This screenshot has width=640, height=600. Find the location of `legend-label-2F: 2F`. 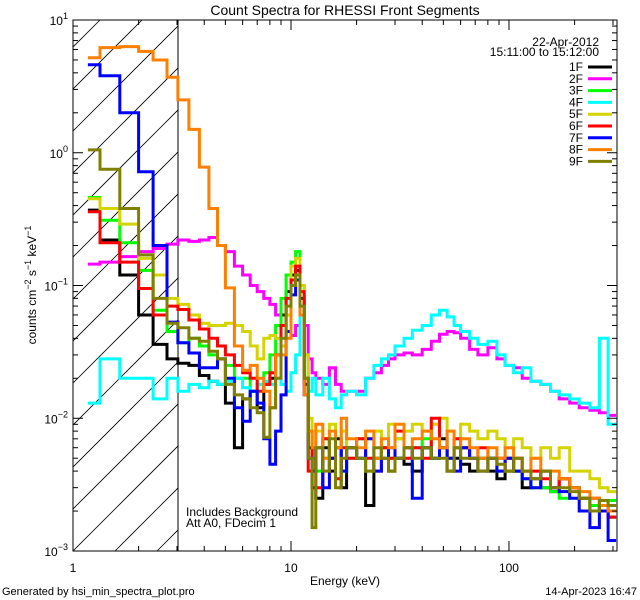

legend-label-2F: 2F is located at coordinates (576, 79).